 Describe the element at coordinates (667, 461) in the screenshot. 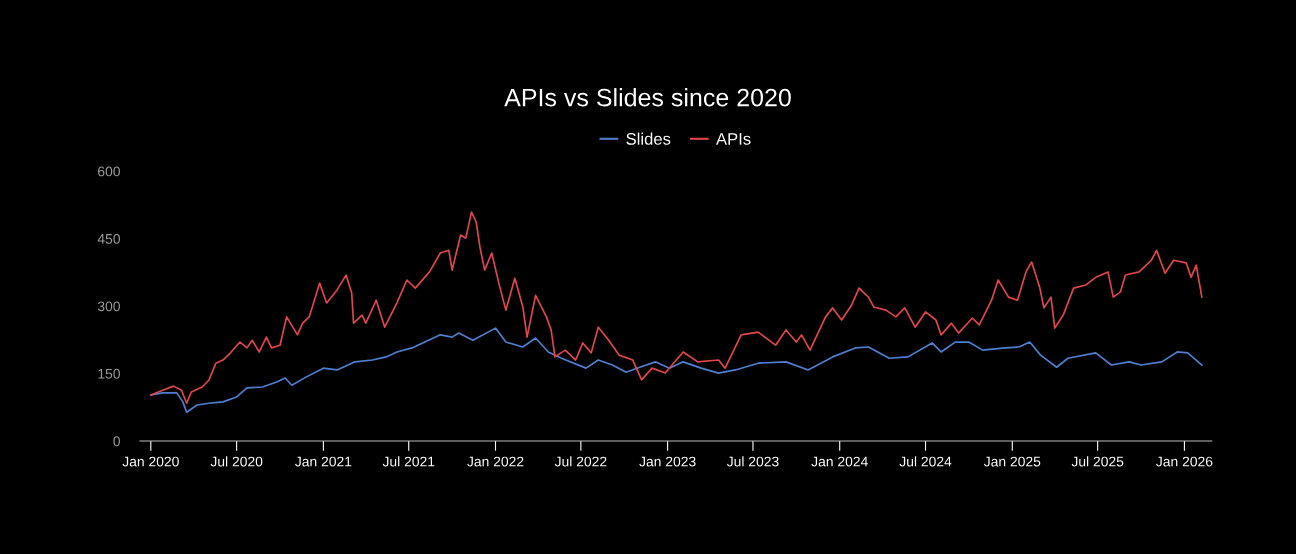

I see `x-tick-label: Jan 2023` at that location.